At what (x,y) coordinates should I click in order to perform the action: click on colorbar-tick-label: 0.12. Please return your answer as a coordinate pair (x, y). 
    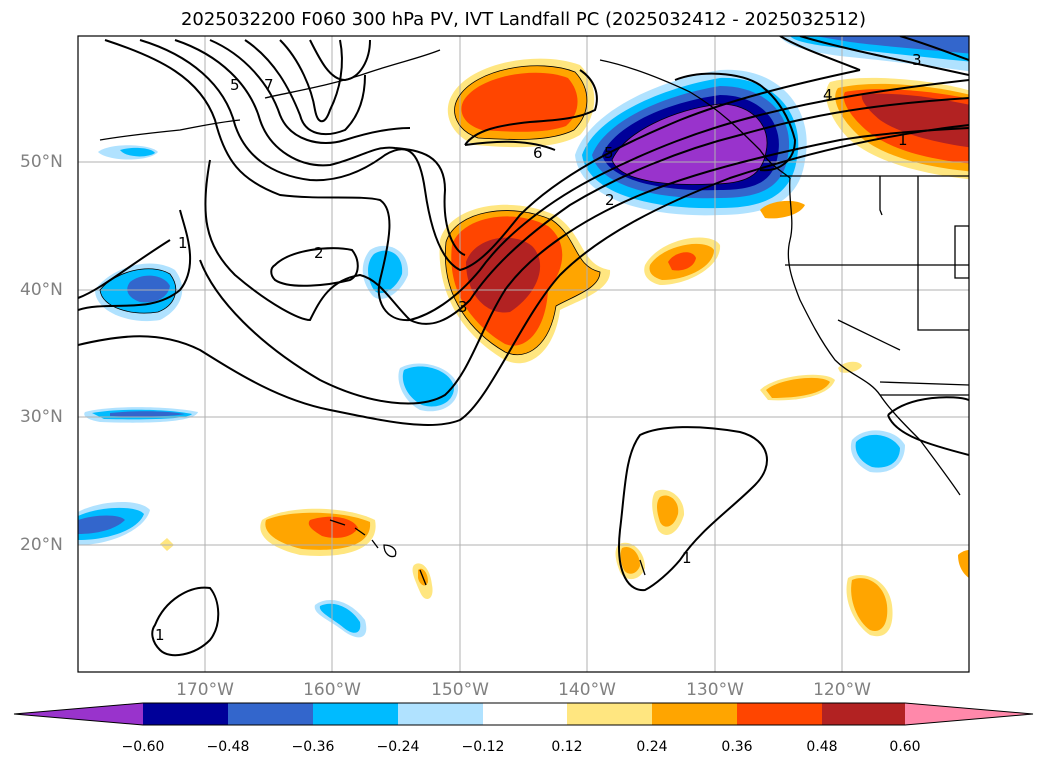
    Looking at the image, I should click on (567, 747).